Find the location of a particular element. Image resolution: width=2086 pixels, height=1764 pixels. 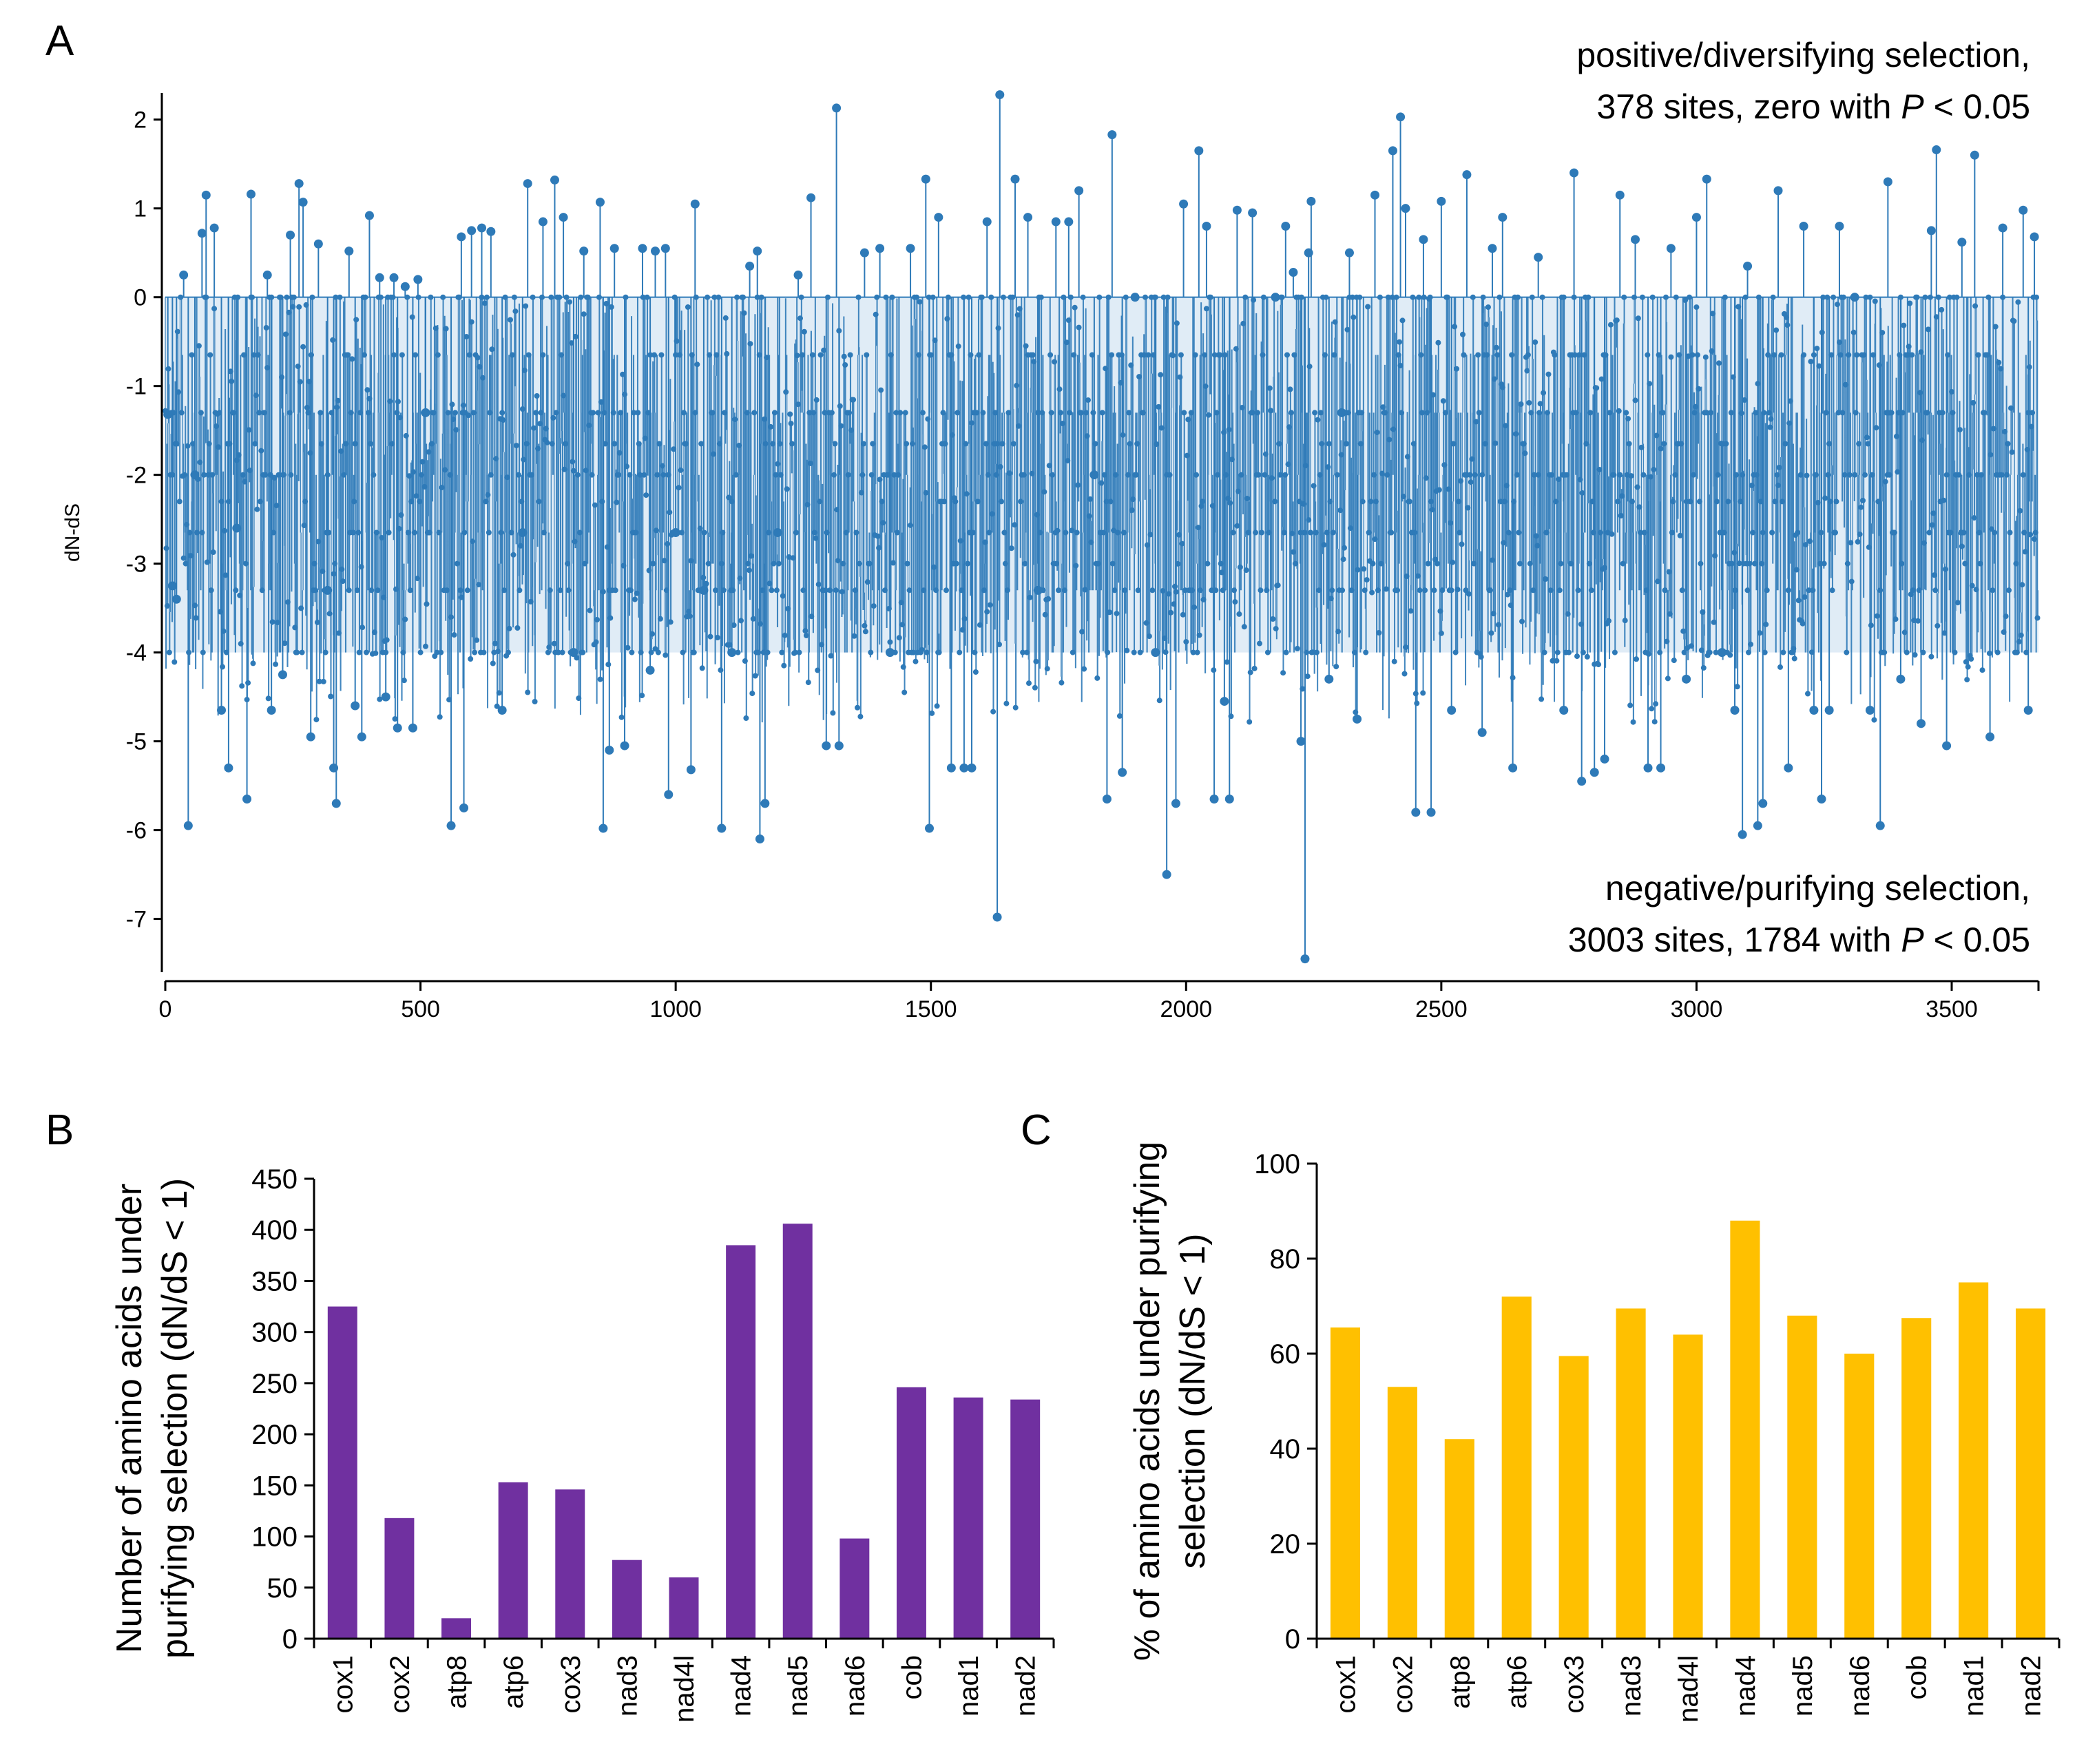

c-x-tick-label: nad5 is located at coordinates (1803, 1685).